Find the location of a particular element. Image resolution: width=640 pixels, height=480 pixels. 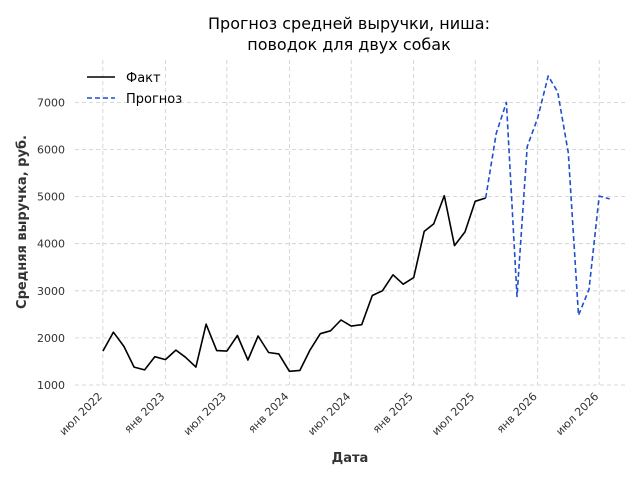

x-axis-label: Дата is located at coordinates (350, 458).